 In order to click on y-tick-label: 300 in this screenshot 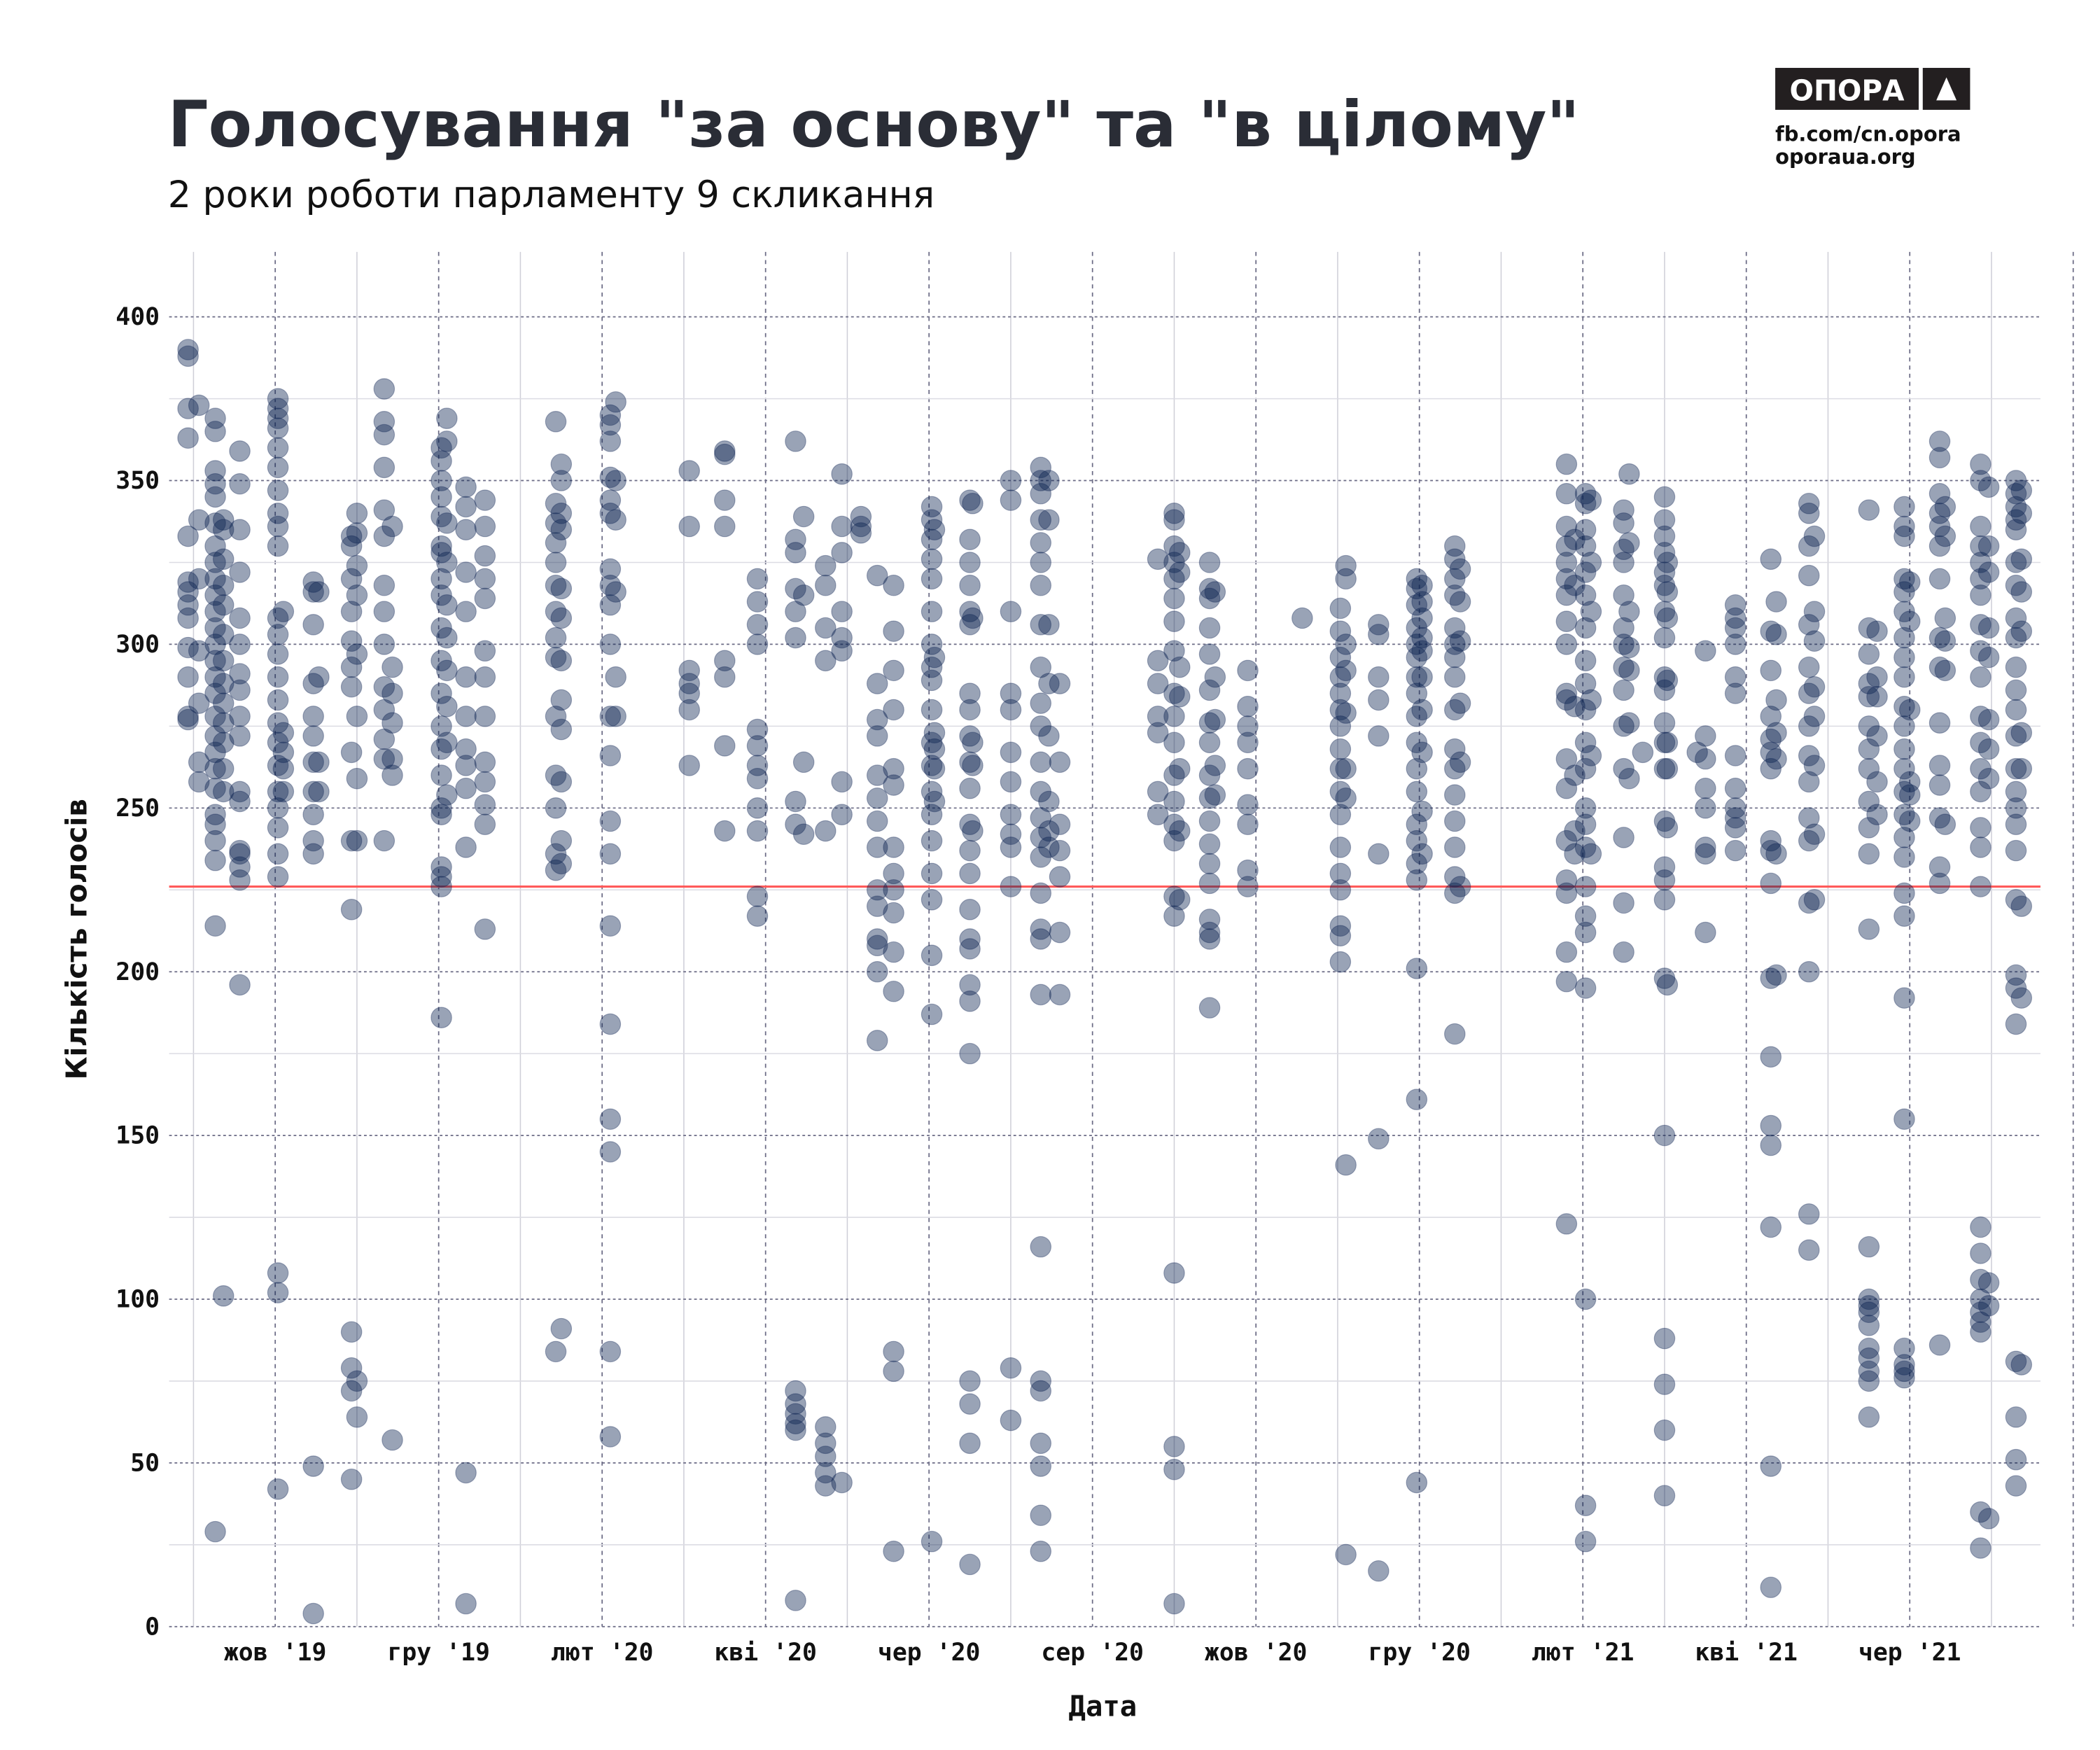, I will do `click(137, 645)`.